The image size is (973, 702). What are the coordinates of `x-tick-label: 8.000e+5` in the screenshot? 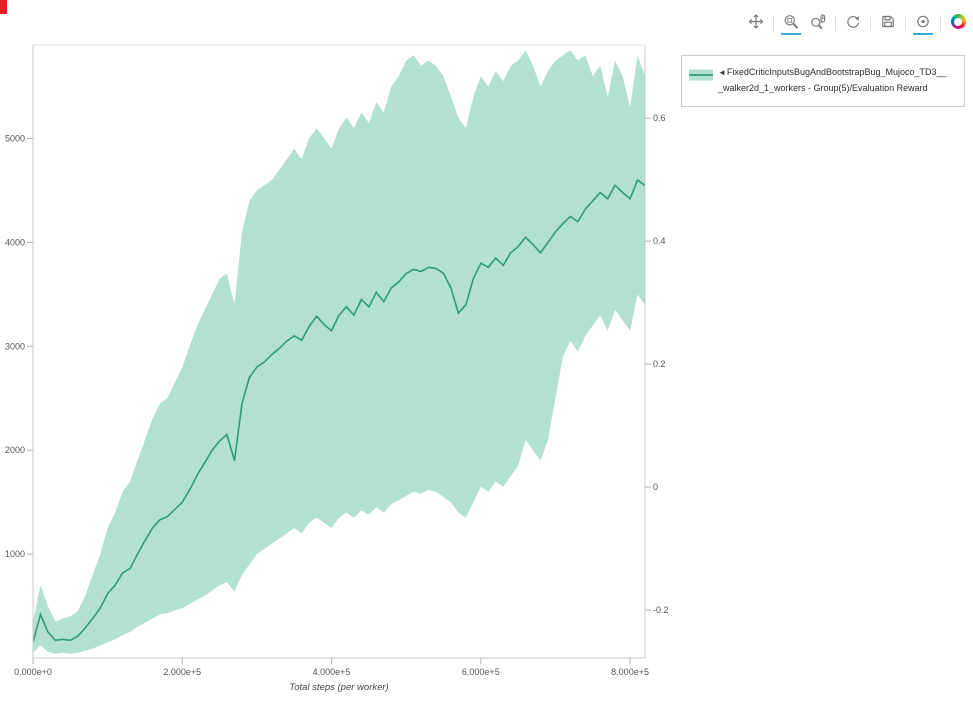 It's located at (630, 672).